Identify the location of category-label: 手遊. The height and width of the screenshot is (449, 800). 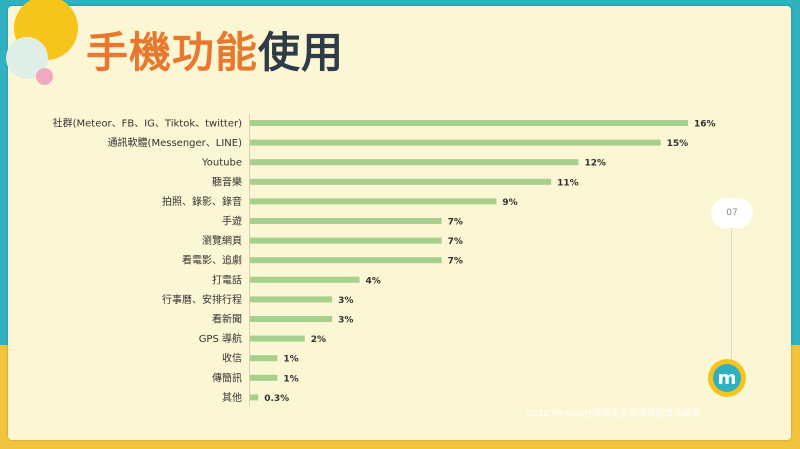
(232, 221).